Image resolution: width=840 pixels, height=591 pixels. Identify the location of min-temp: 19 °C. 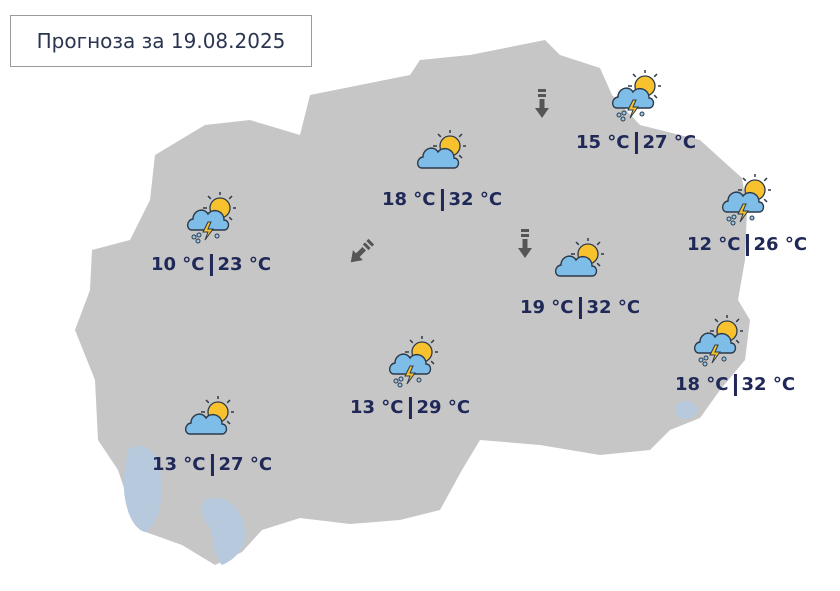
(546, 307).